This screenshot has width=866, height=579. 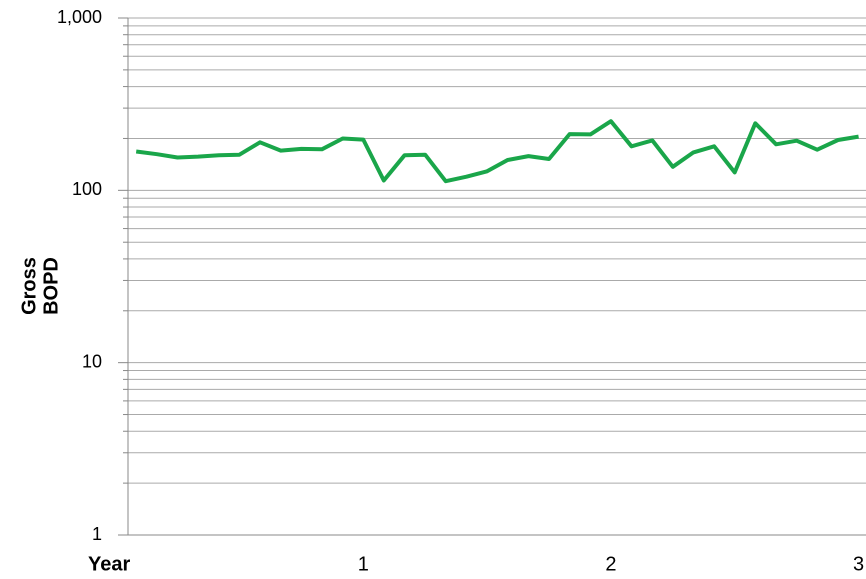 I want to click on x-tick-label: 2, so click(x=610, y=564).